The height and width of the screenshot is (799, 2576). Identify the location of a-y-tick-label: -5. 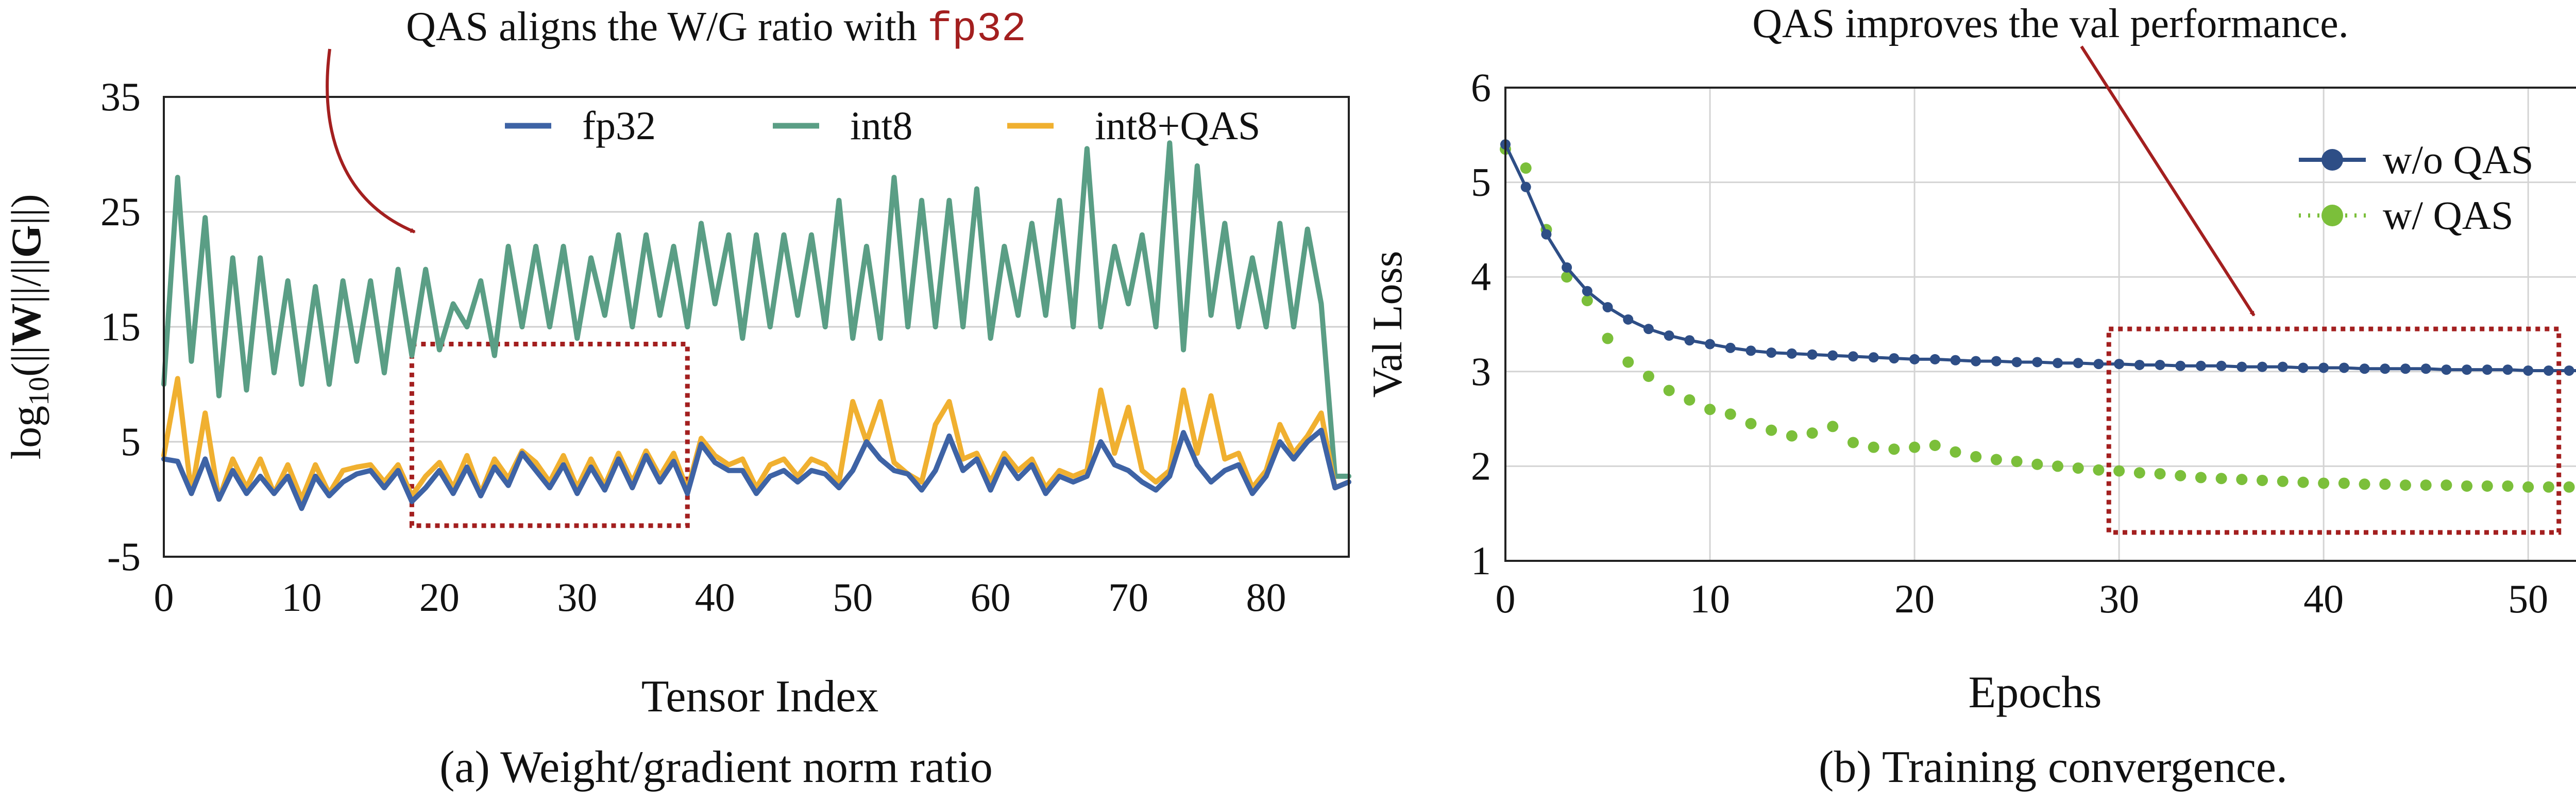
(124, 556).